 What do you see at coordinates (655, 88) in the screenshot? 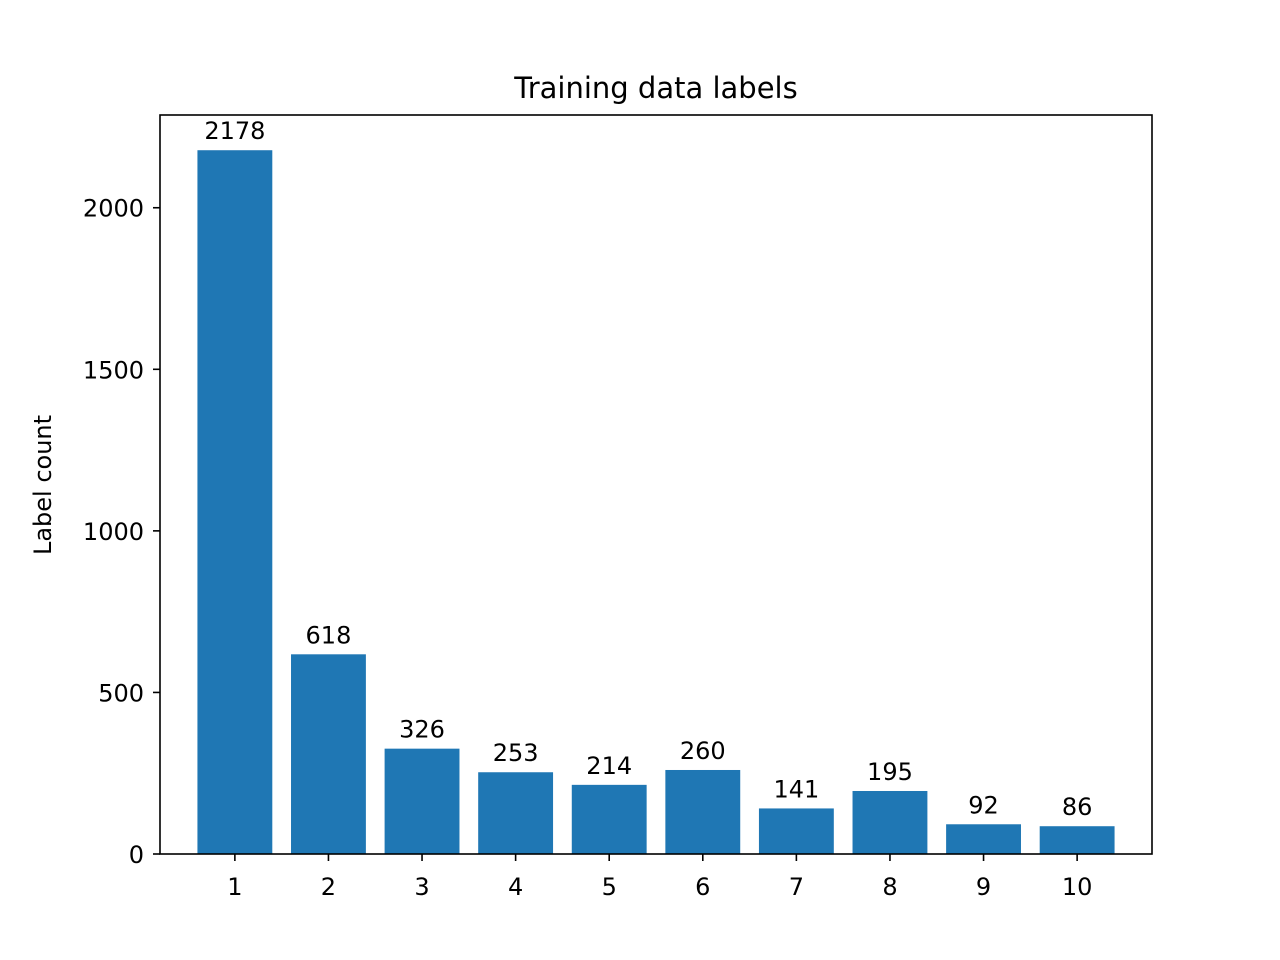
I see `chart-title: Training data labels` at bounding box center [655, 88].